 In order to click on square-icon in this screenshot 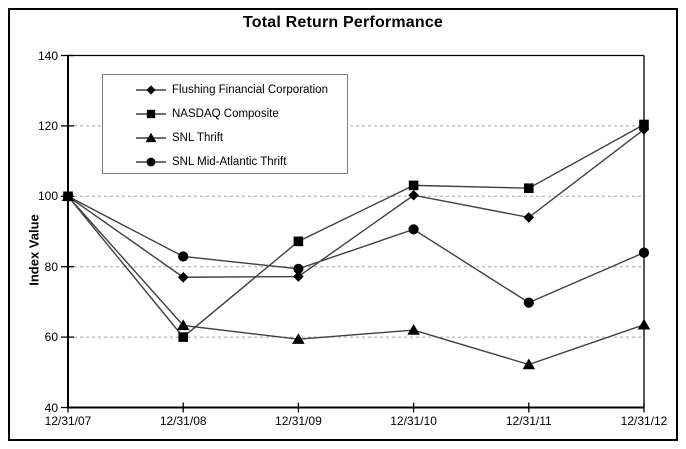, I will do `click(151, 114)`.